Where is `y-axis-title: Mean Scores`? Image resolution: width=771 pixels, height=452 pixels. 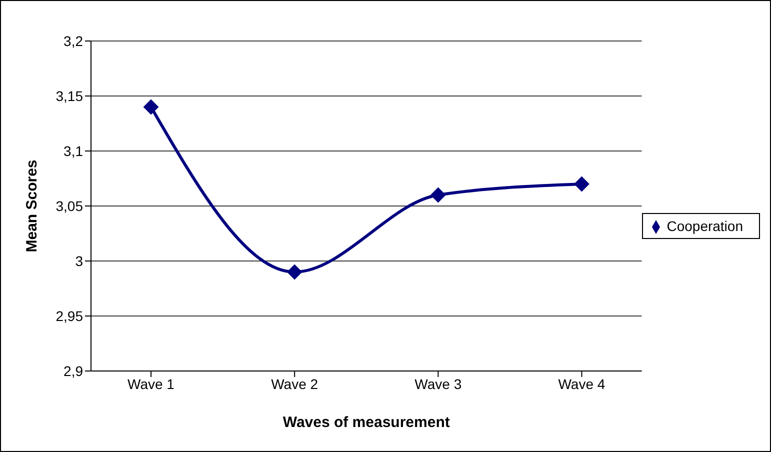
y-axis-title: Mean Scores is located at coordinates (31, 206).